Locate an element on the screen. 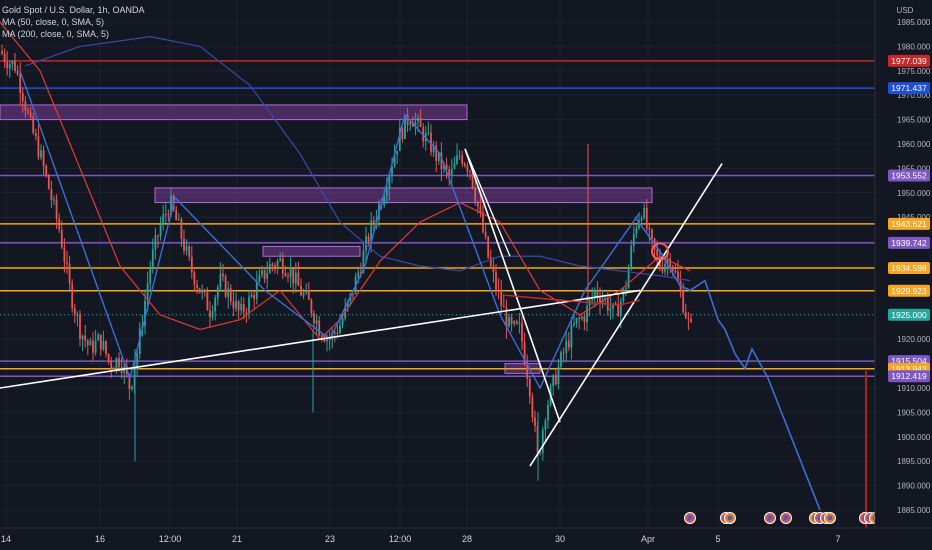 The width and height of the screenshot is (932, 550). ma200-legend: MA (200, close, 0, SMA, 5) is located at coordinates (56, 34).